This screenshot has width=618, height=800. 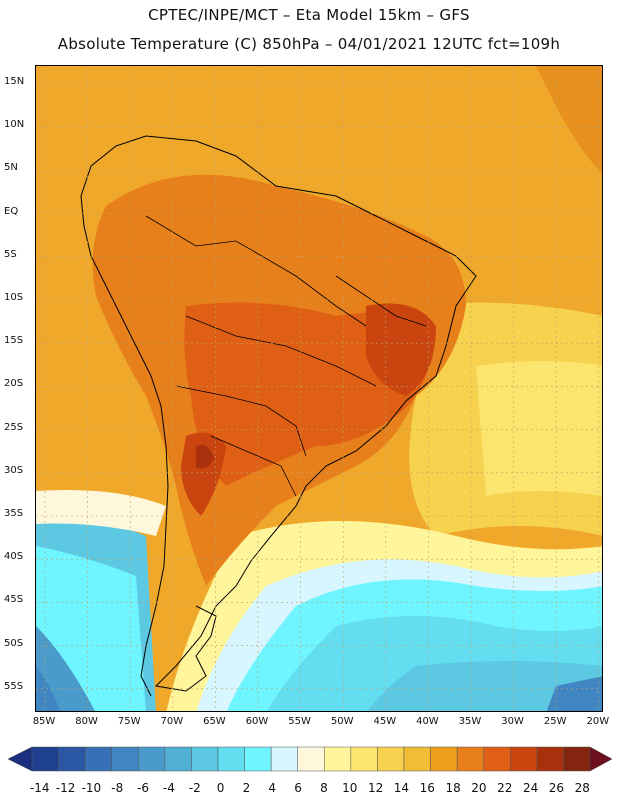 I want to click on colorbar-label: 12, so click(x=375, y=788).